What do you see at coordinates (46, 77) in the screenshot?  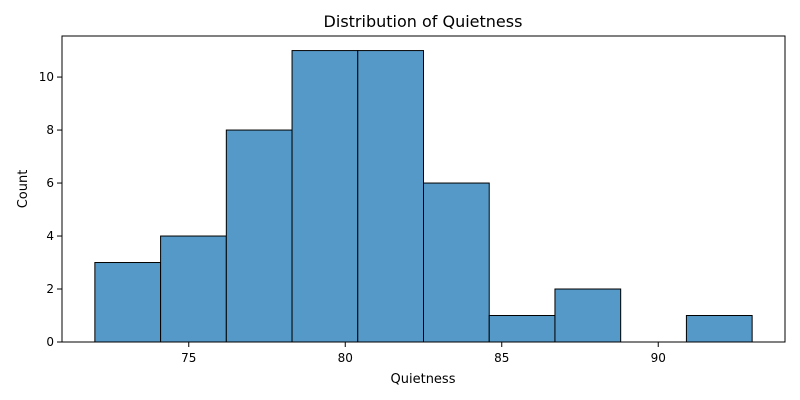 I see `y-tick-label: 10` at bounding box center [46, 77].